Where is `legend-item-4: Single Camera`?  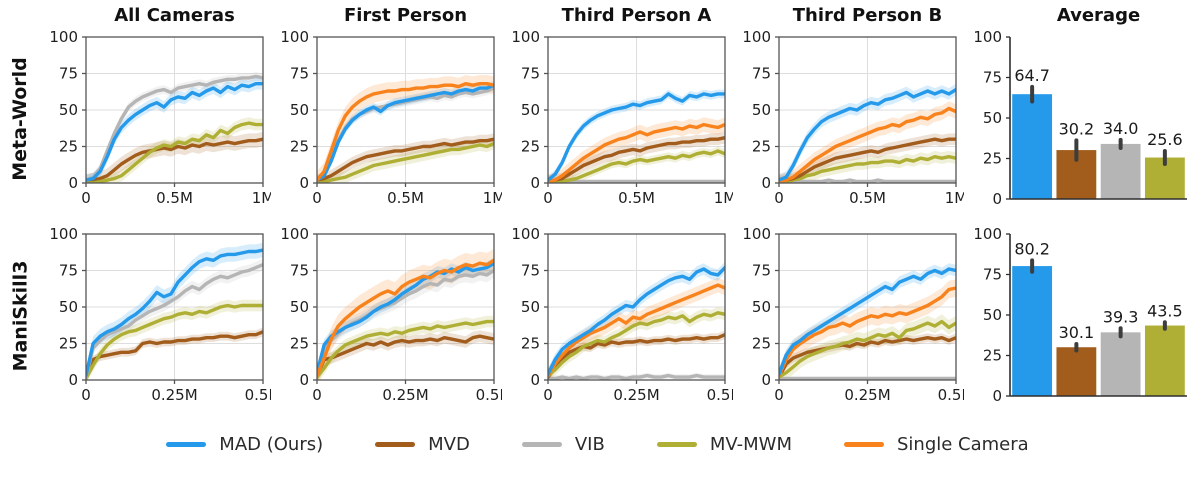
legend-item-4: Single Camera is located at coordinates (936, 444).